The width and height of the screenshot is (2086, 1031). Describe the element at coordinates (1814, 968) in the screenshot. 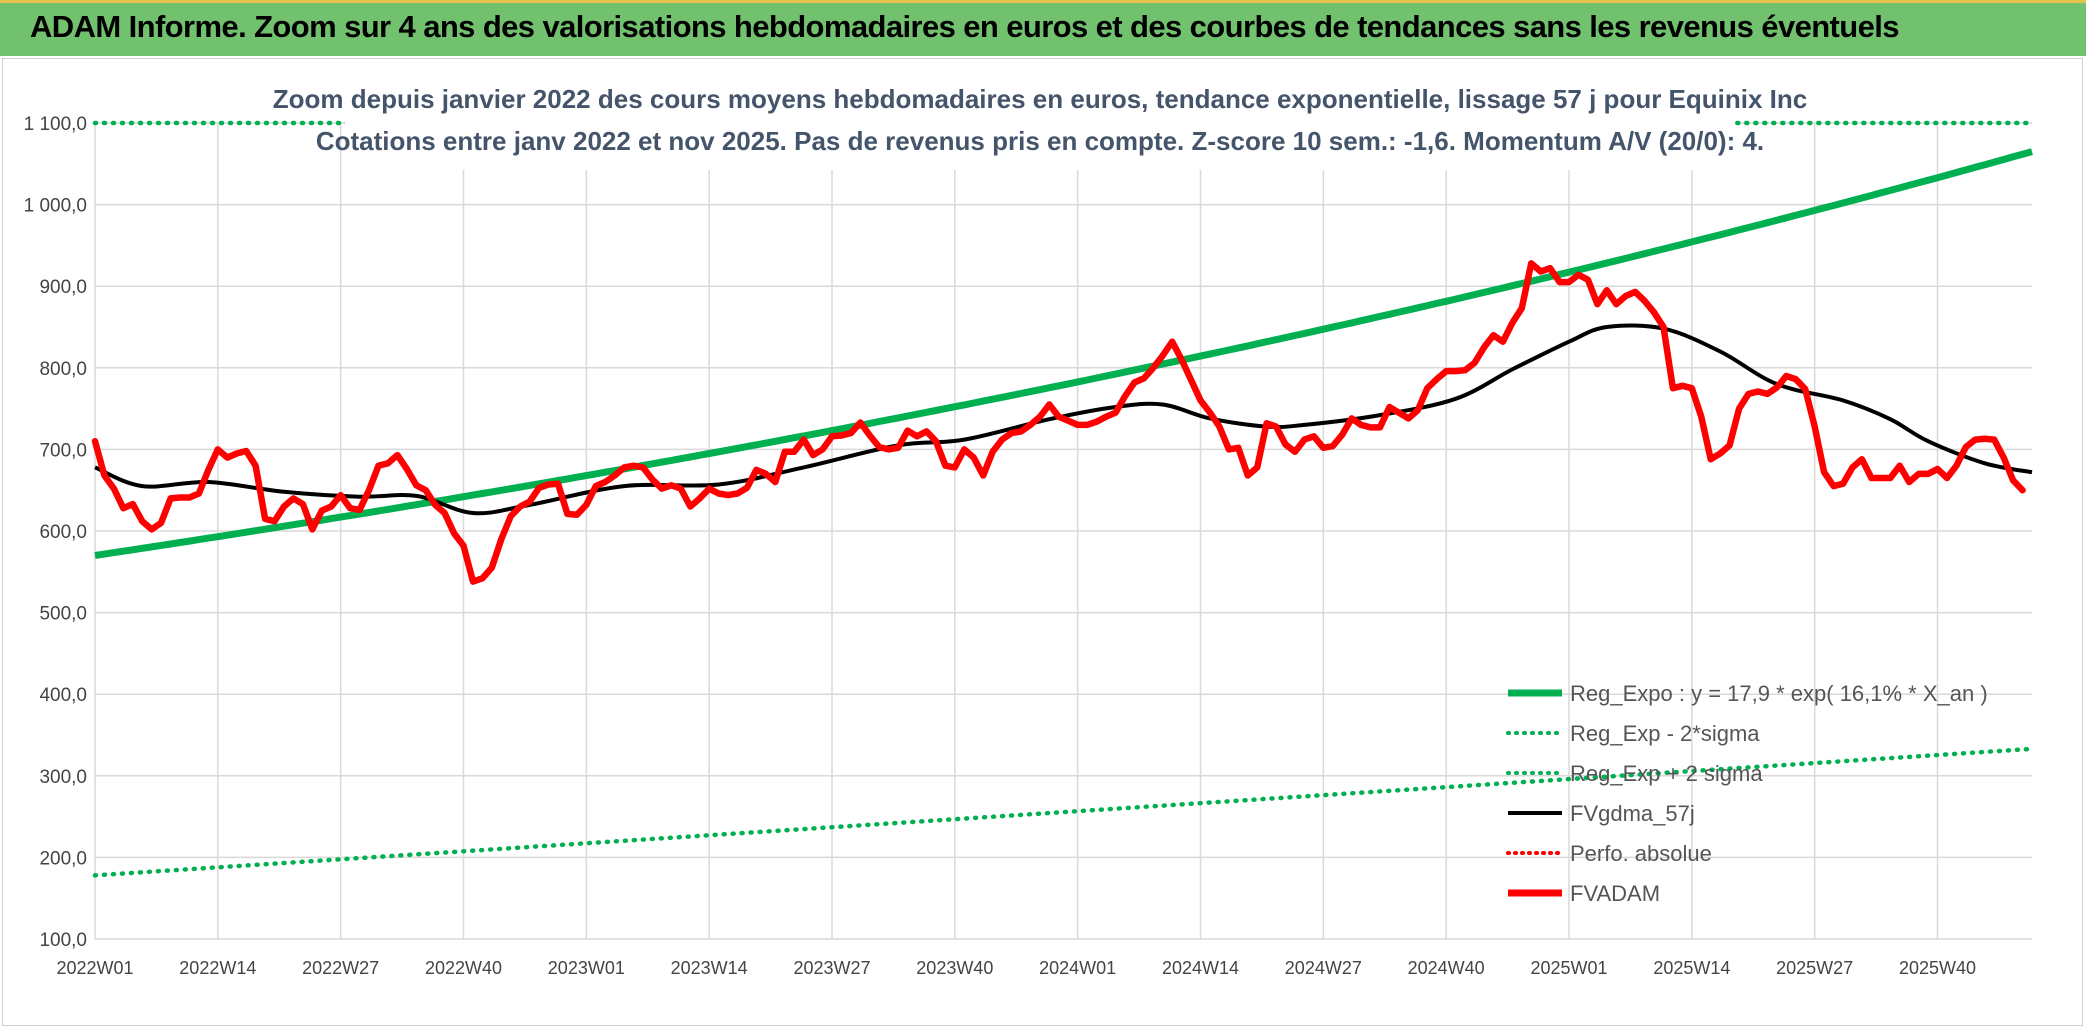

I see `x-tick-label: 2025W27` at that location.